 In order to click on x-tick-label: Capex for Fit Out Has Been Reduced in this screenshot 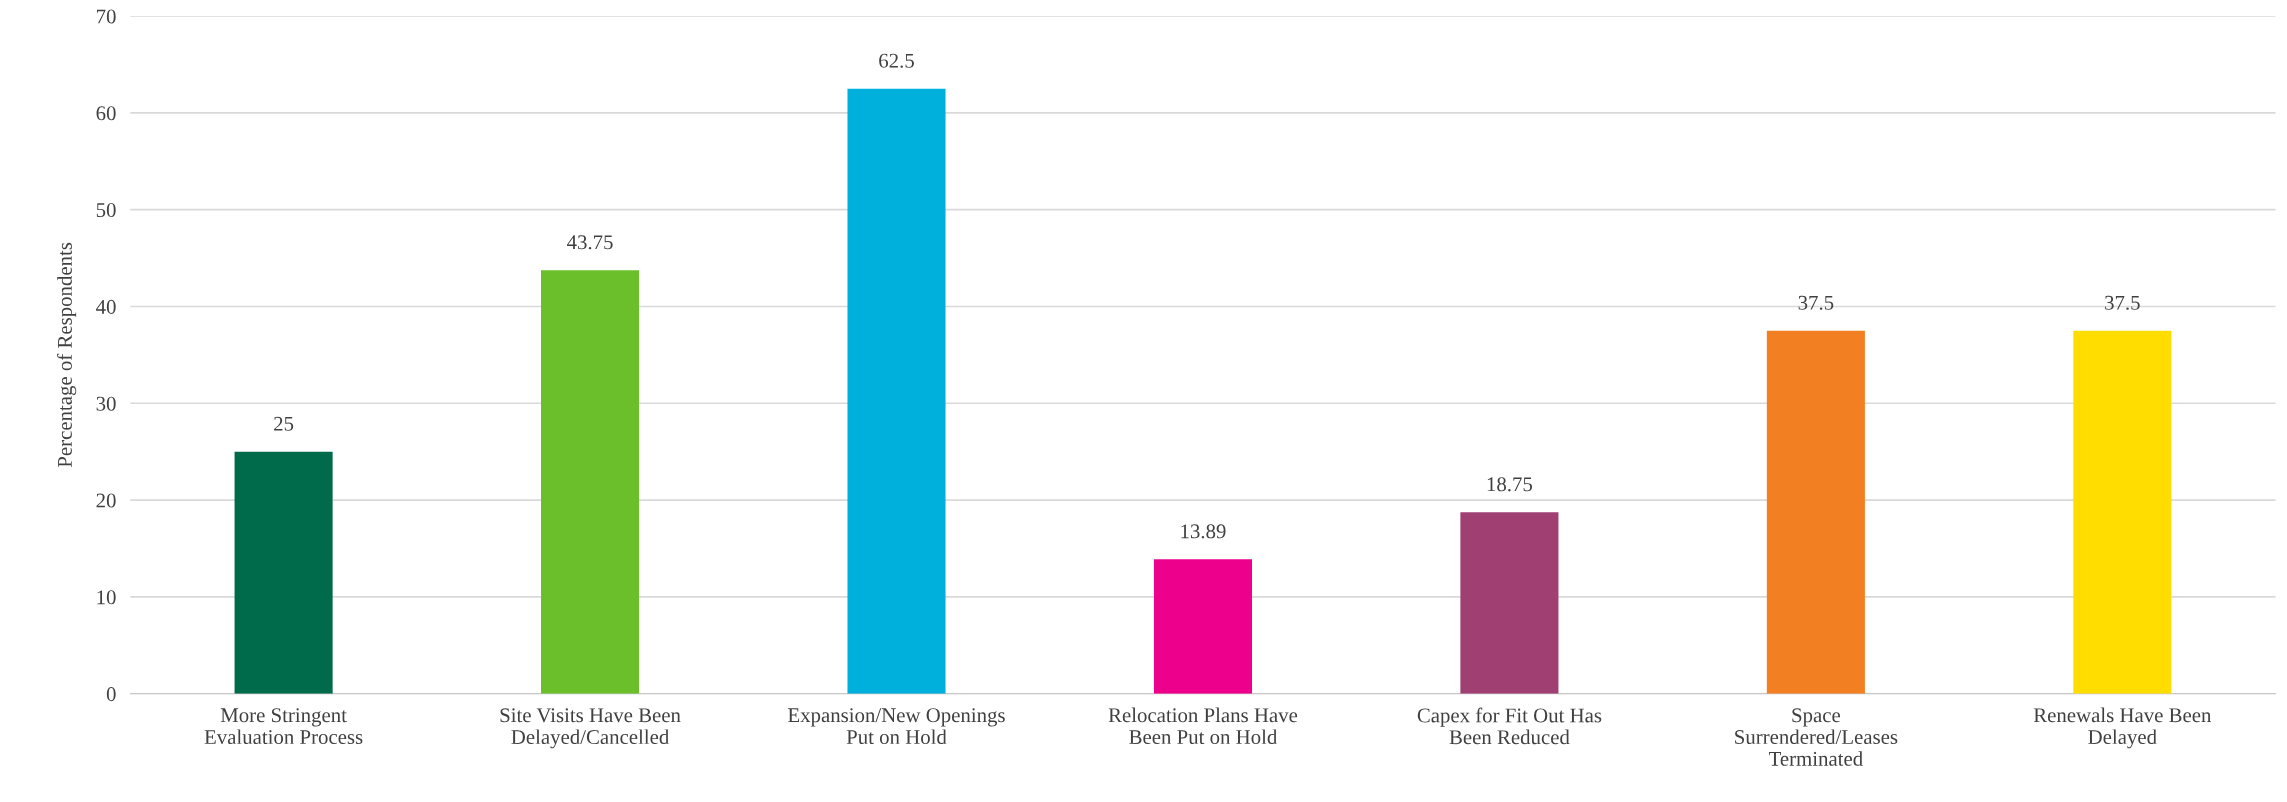, I will do `click(1509, 726)`.